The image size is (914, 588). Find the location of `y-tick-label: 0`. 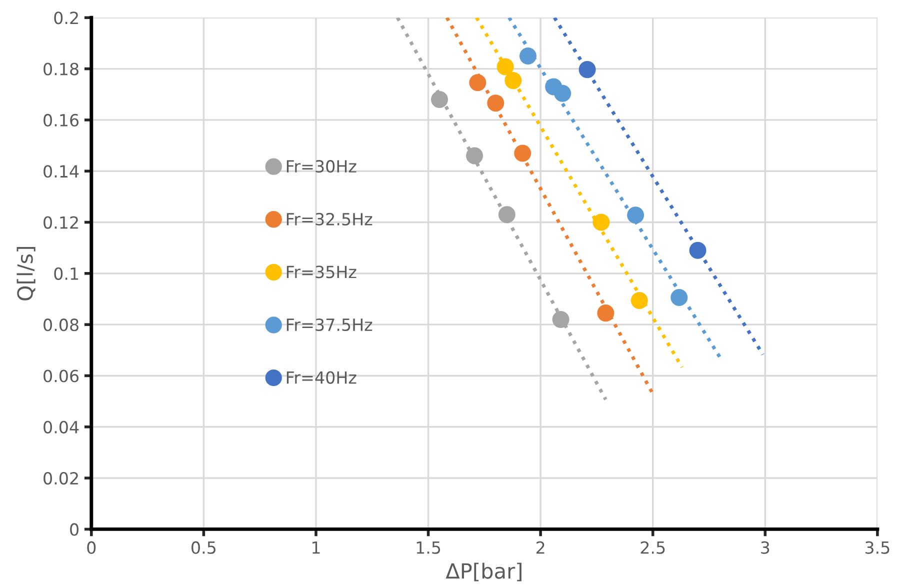

y-tick-label: 0 is located at coordinates (74, 529).